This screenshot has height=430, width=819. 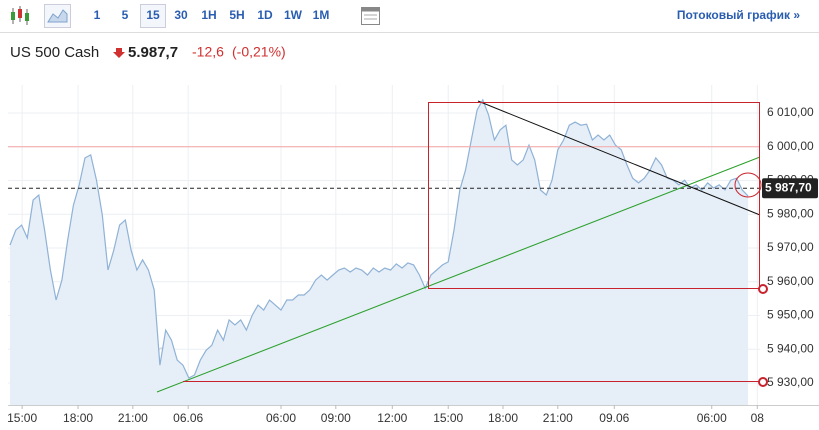 What do you see at coordinates (119, 53) in the screenshot?
I see `down-arrow` at bounding box center [119, 53].